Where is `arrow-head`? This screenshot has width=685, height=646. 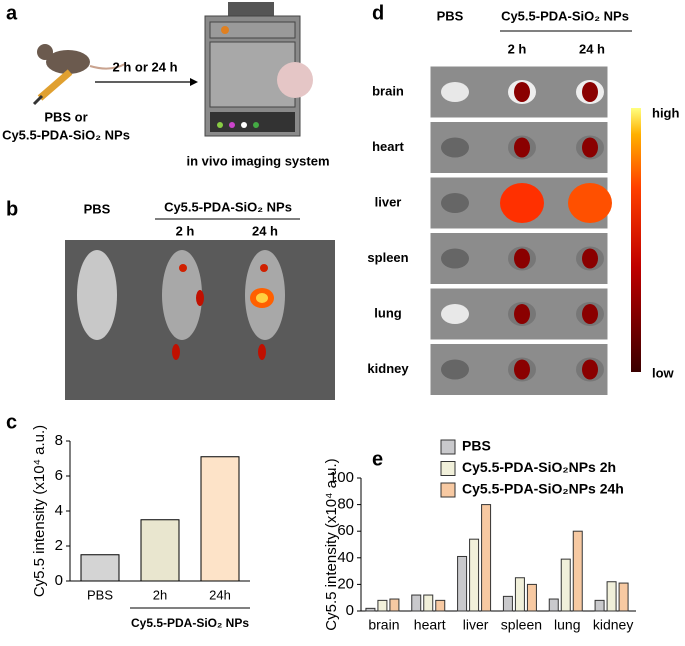
arrow-head is located at coordinates (194, 82).